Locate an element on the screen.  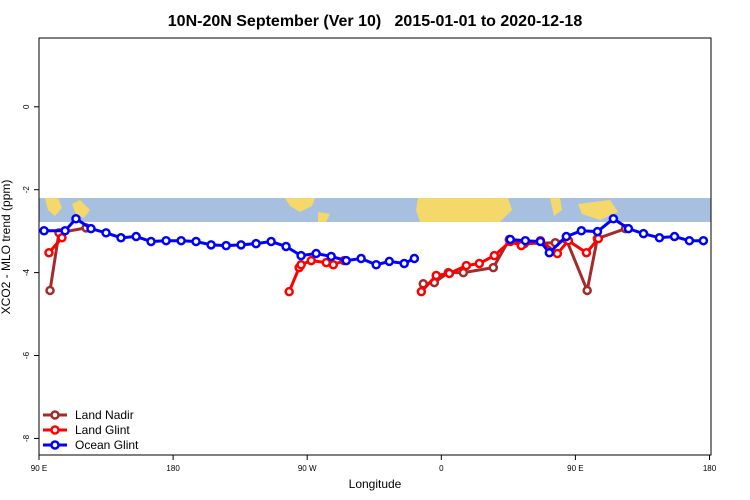
y-tick-label: -4 is located at coordinates (26, 273).